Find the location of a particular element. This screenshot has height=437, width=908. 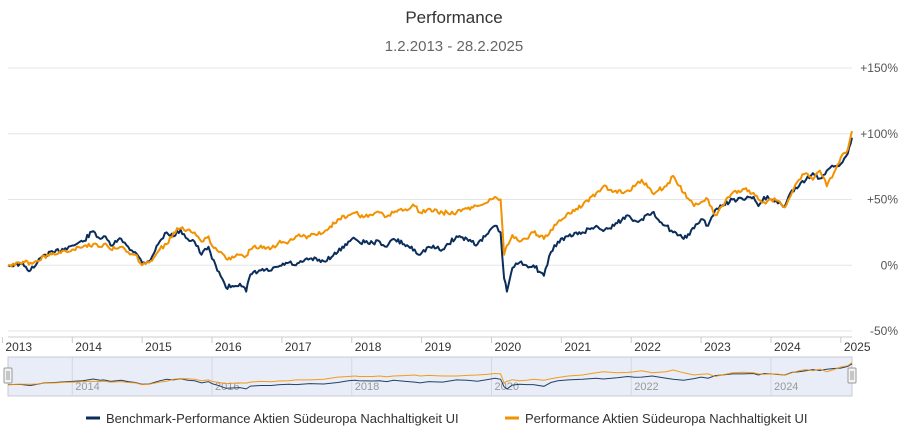

x-tick-label: 2016 is located at coordinates (228, 347).